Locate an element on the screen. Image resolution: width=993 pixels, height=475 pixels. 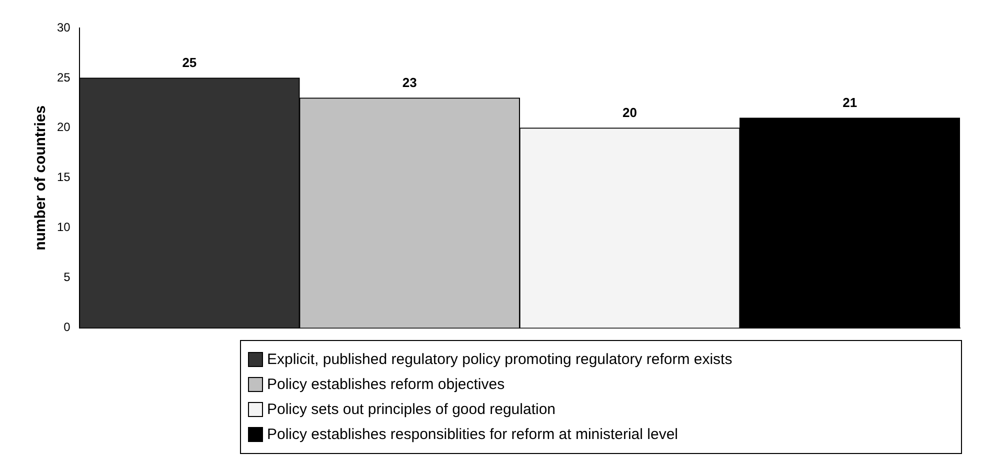
y-axis-title: number of countries is located at coordinates (41, 177).